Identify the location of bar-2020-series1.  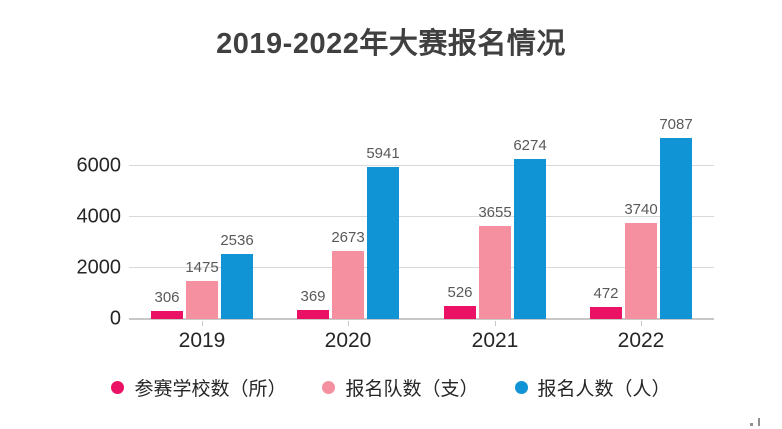
(313, 314).